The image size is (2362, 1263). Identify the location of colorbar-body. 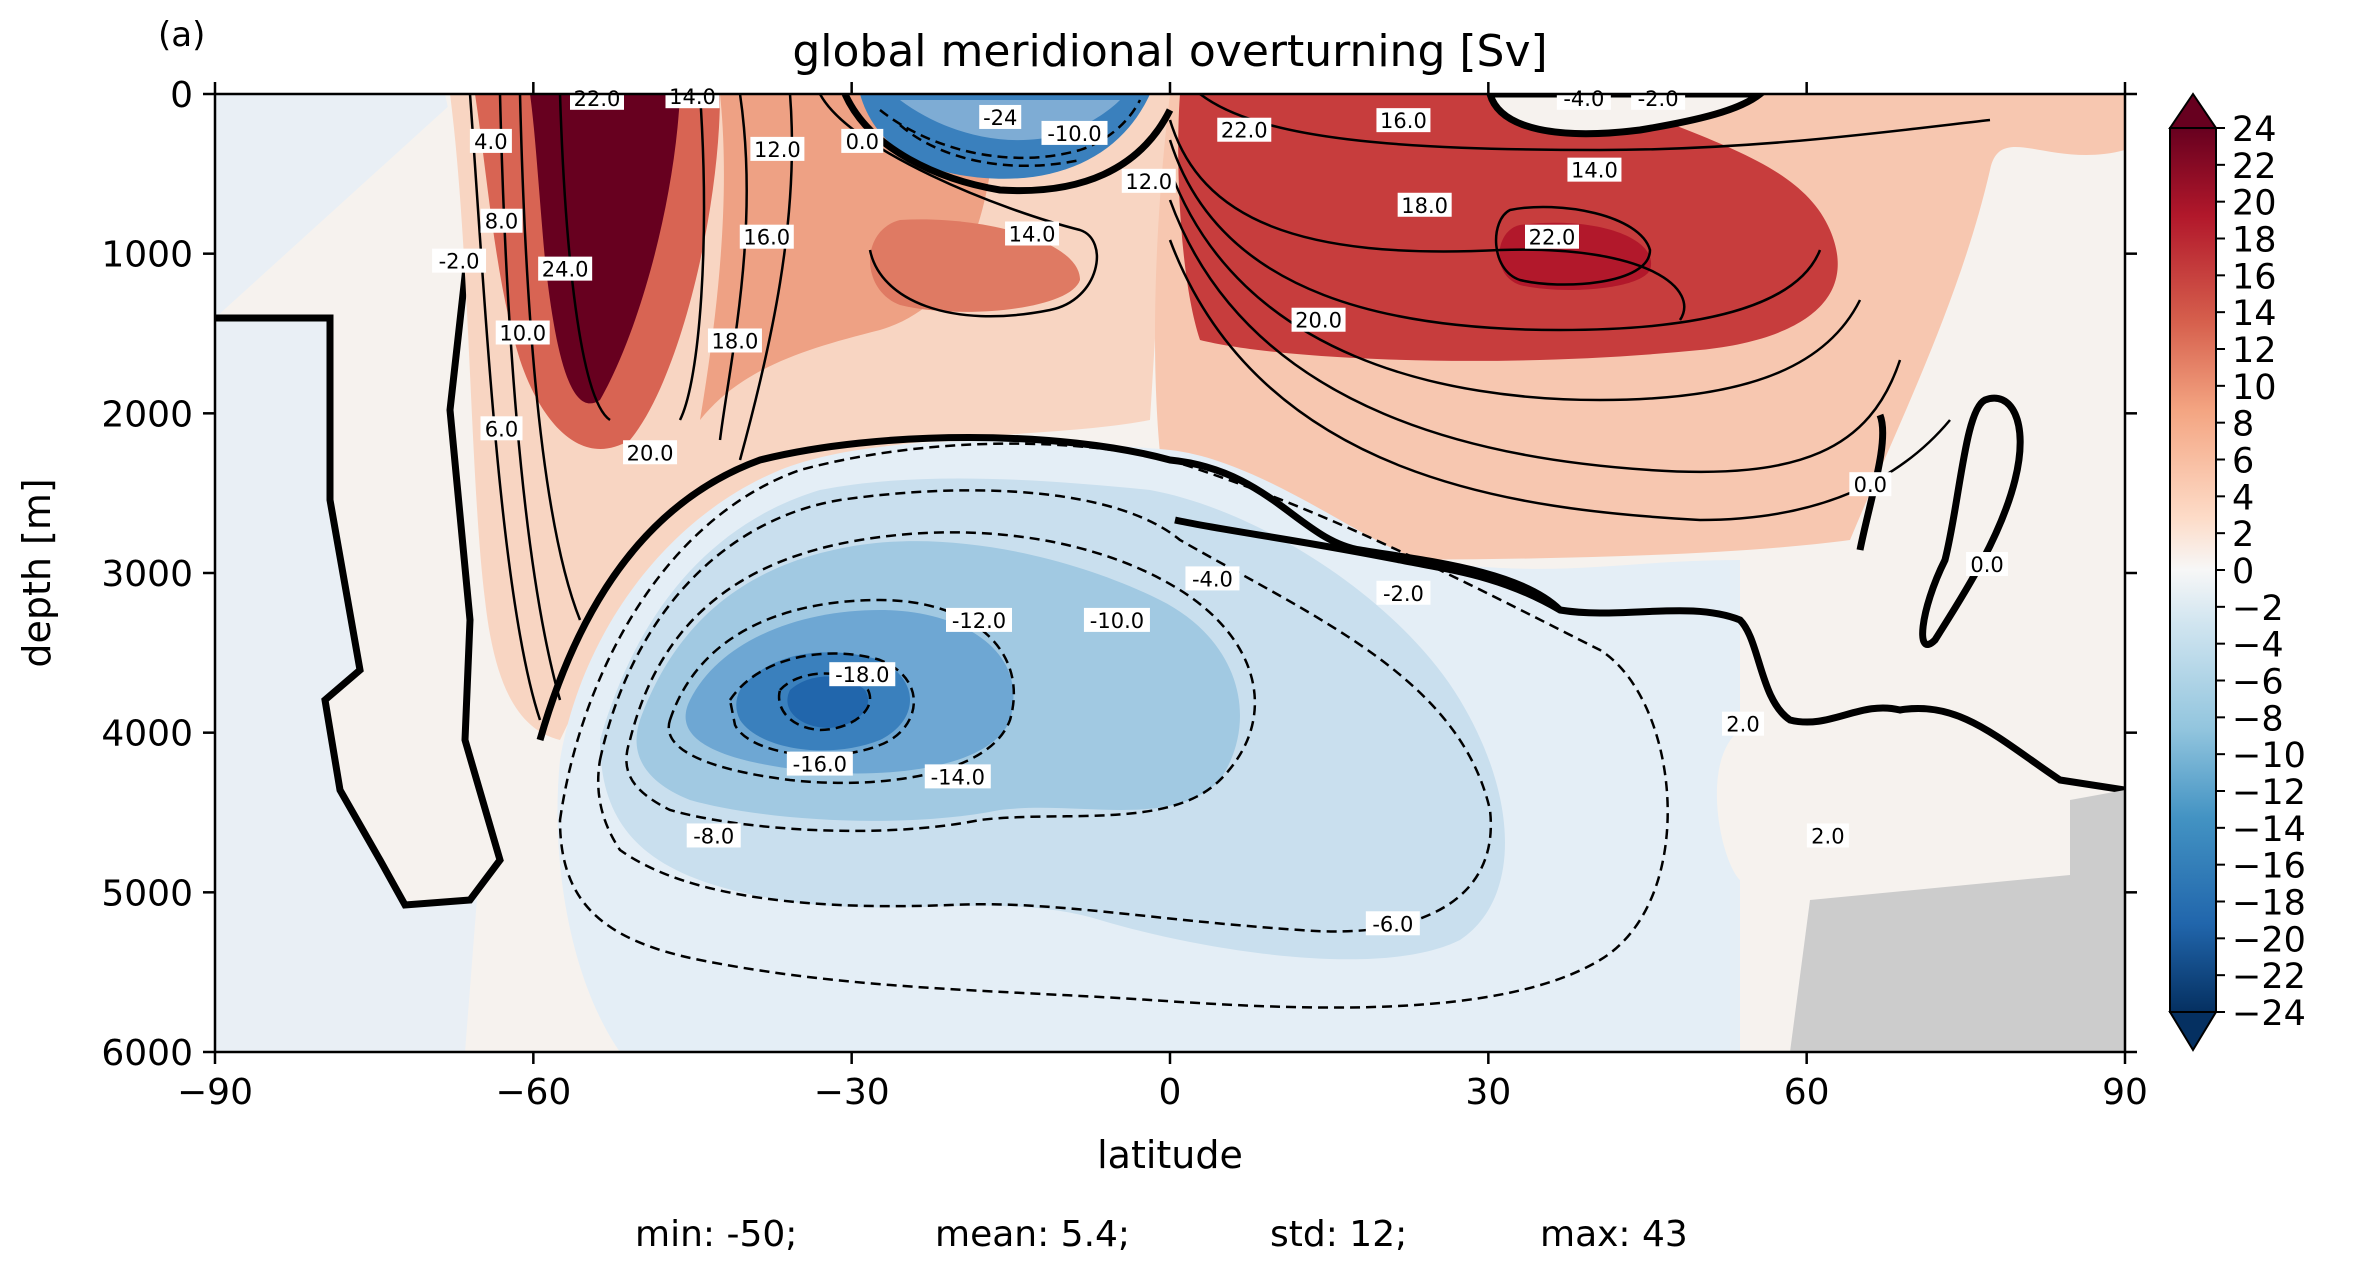
(2193, 570).